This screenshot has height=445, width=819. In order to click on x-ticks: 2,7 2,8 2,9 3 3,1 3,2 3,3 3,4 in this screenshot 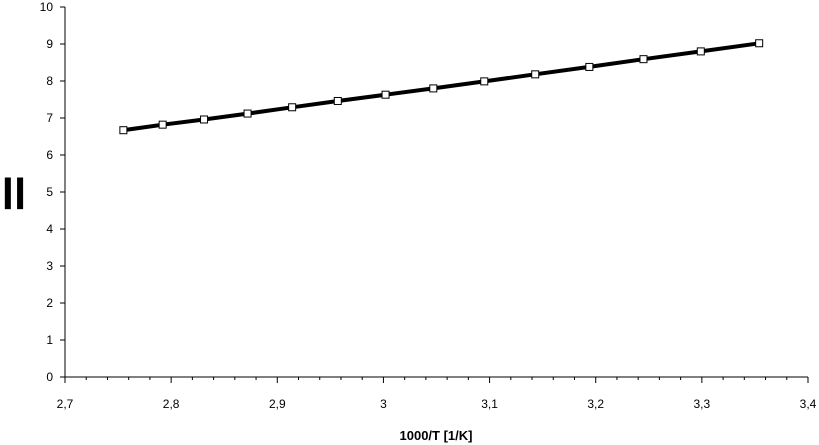, I will do `click(437, 394)`.